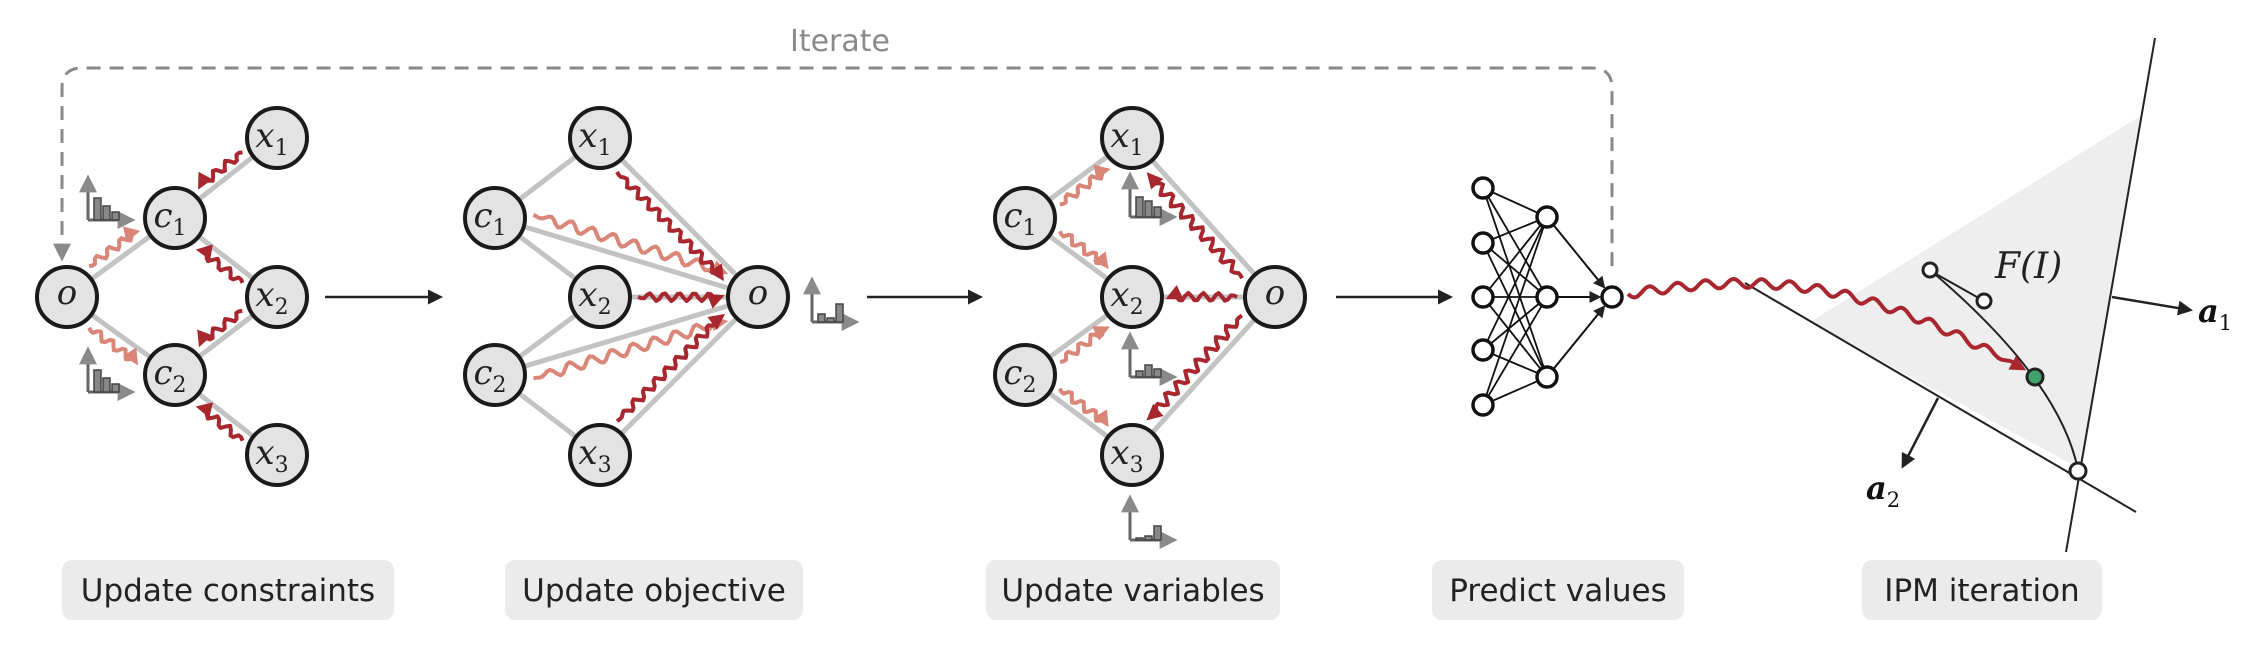  I want to click on caption-update-variables: Update variables, so click(1133, 590).